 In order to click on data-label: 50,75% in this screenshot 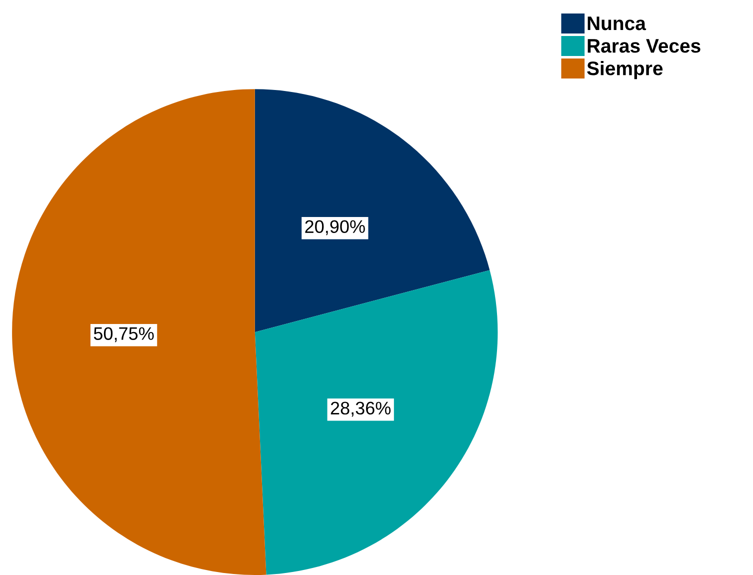, I will do `click(124, 334)`.